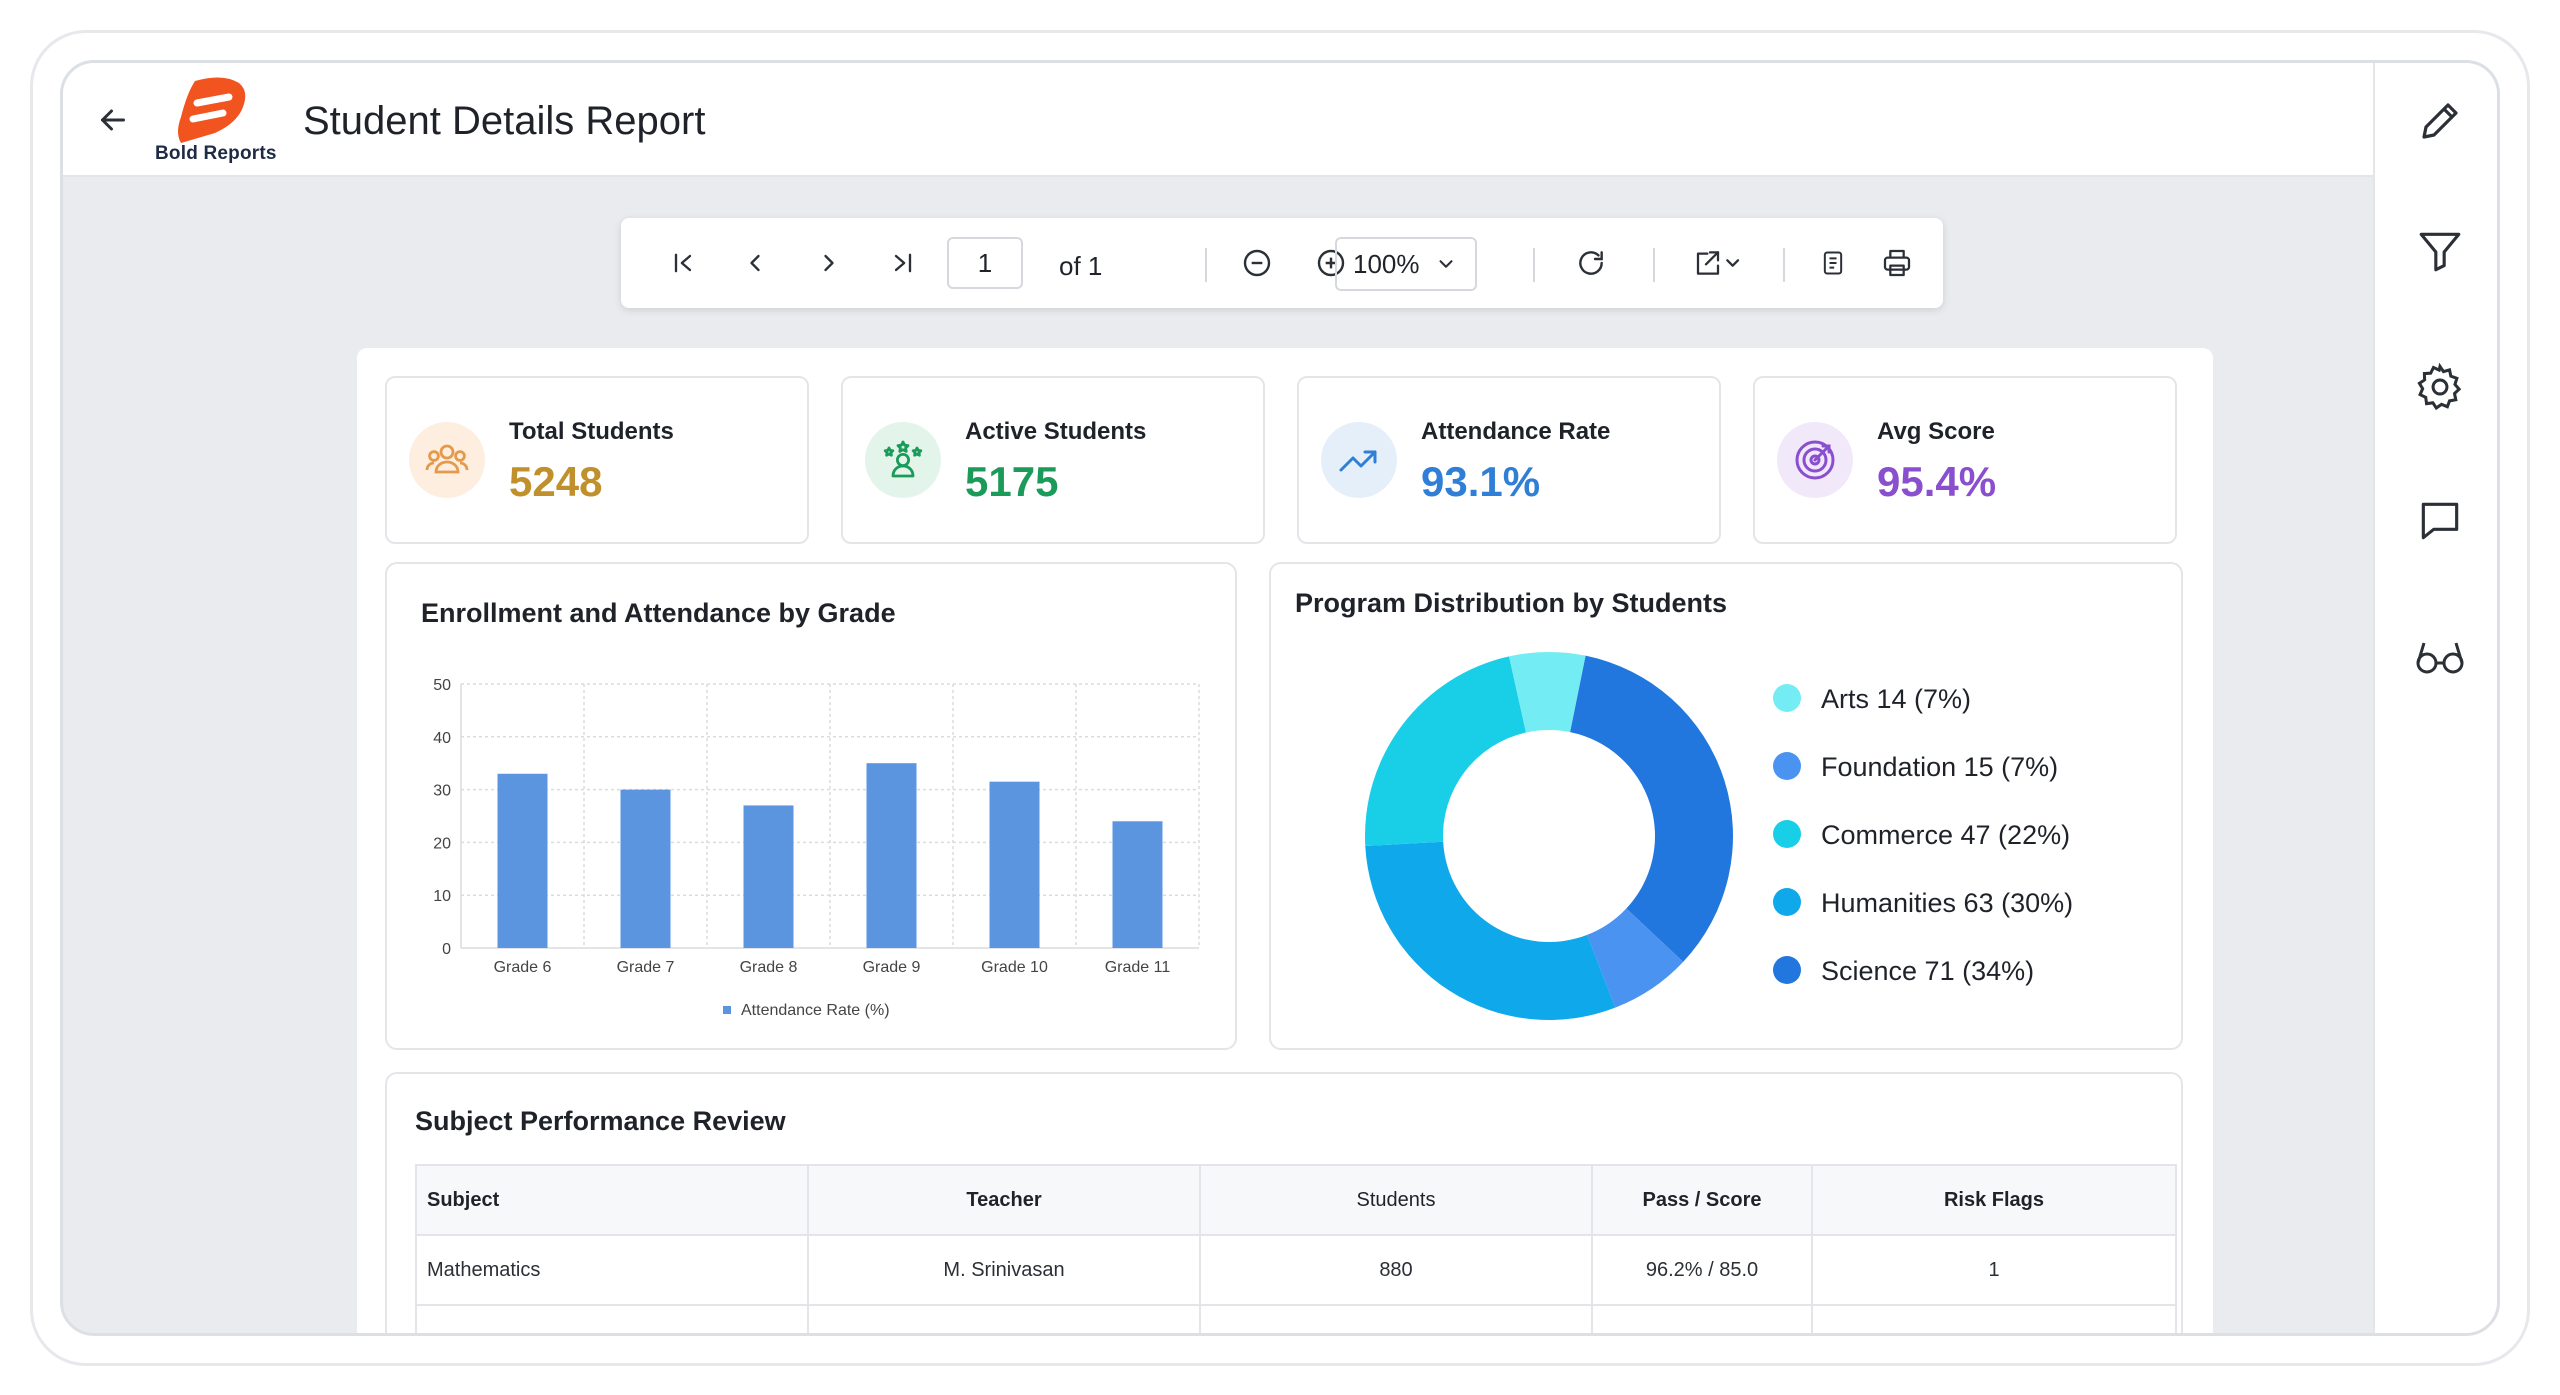  Describe the element at coordinates (600, 1121) in the screenshot. I see `table-title: Subject Performance Review` at that location.